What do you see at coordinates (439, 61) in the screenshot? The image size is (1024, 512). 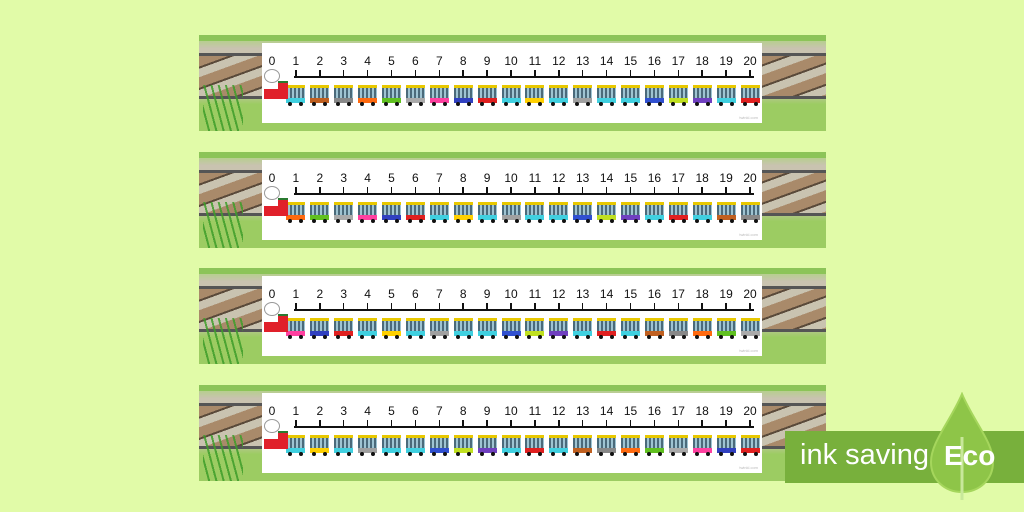 I see `number-label: 7` at bounding box center [439, 61].